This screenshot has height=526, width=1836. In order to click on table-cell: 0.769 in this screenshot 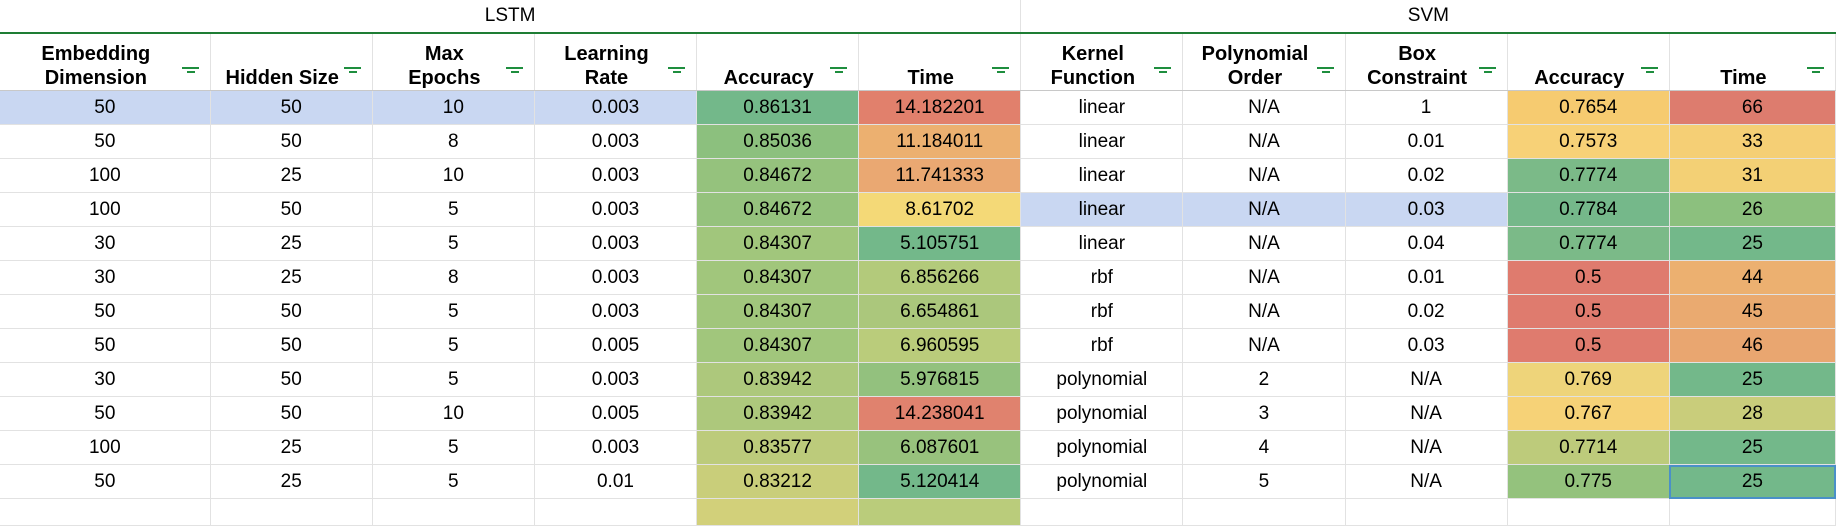, I will do `click(1588, 379)`.